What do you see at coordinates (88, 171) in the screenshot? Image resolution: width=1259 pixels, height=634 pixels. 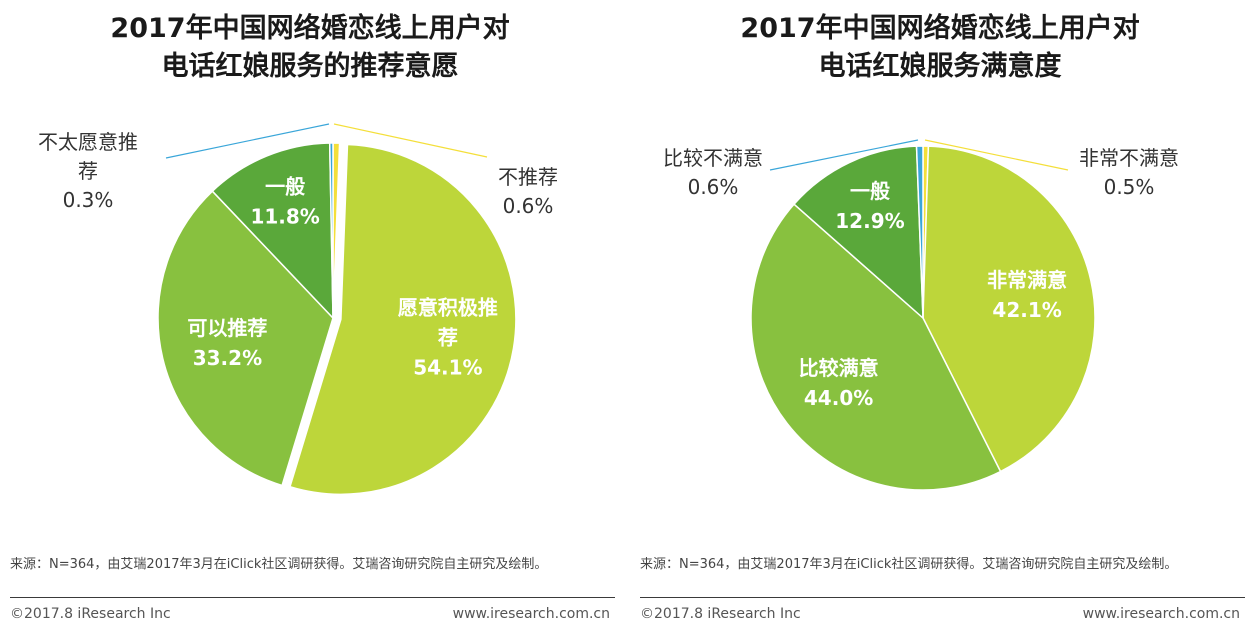 I see `slice-label-4: 不太愿意推荐 0.3%` at bounding box center [88, 171].